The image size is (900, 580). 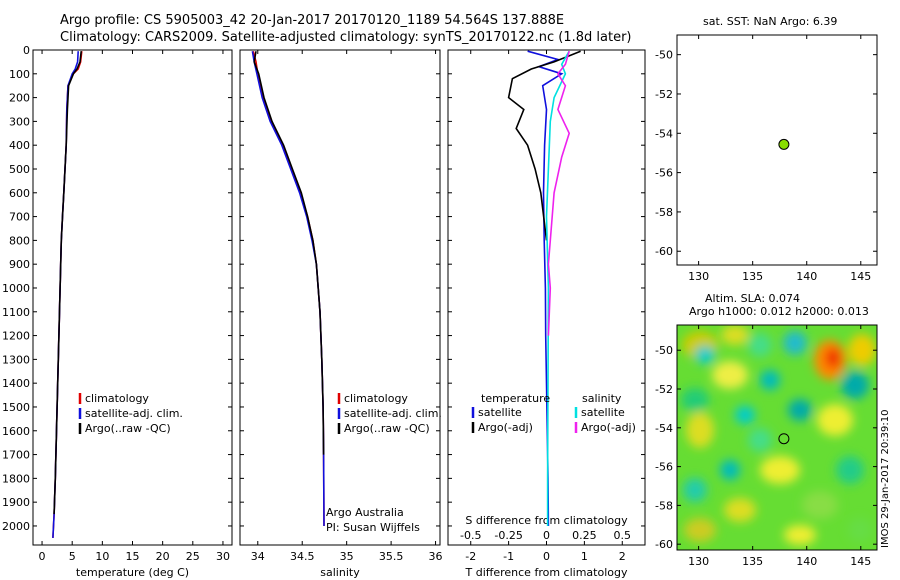 I want to click on panel-2-series, so click(x=288, y=289).